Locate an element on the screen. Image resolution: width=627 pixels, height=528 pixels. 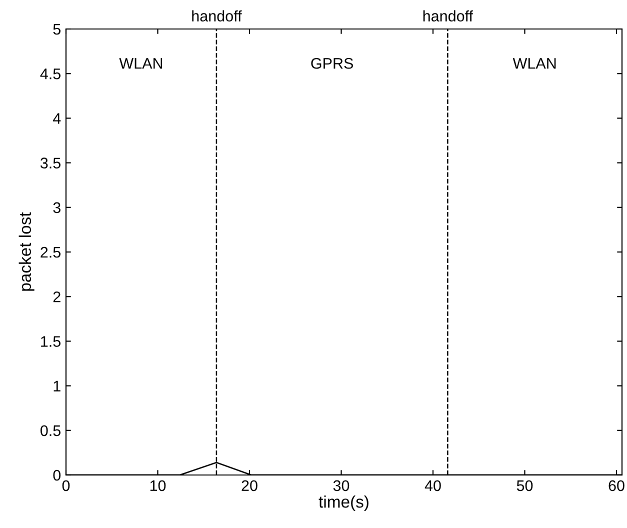
x-tick-label: 30 is located at coordinates (341, 486).